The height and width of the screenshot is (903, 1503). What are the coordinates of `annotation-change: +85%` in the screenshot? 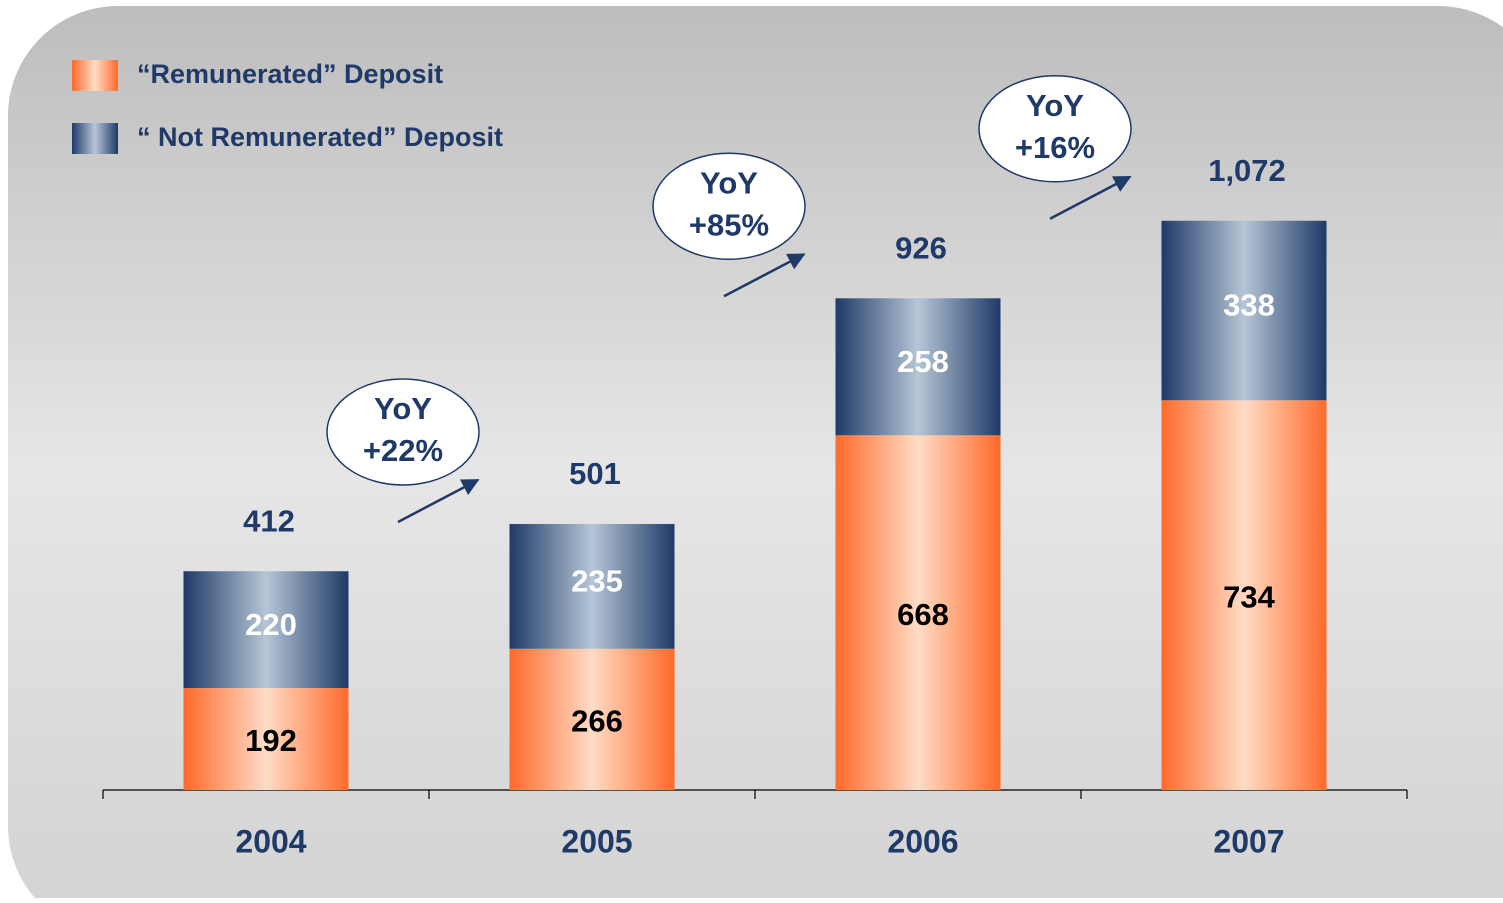 It's located at (729, 224).